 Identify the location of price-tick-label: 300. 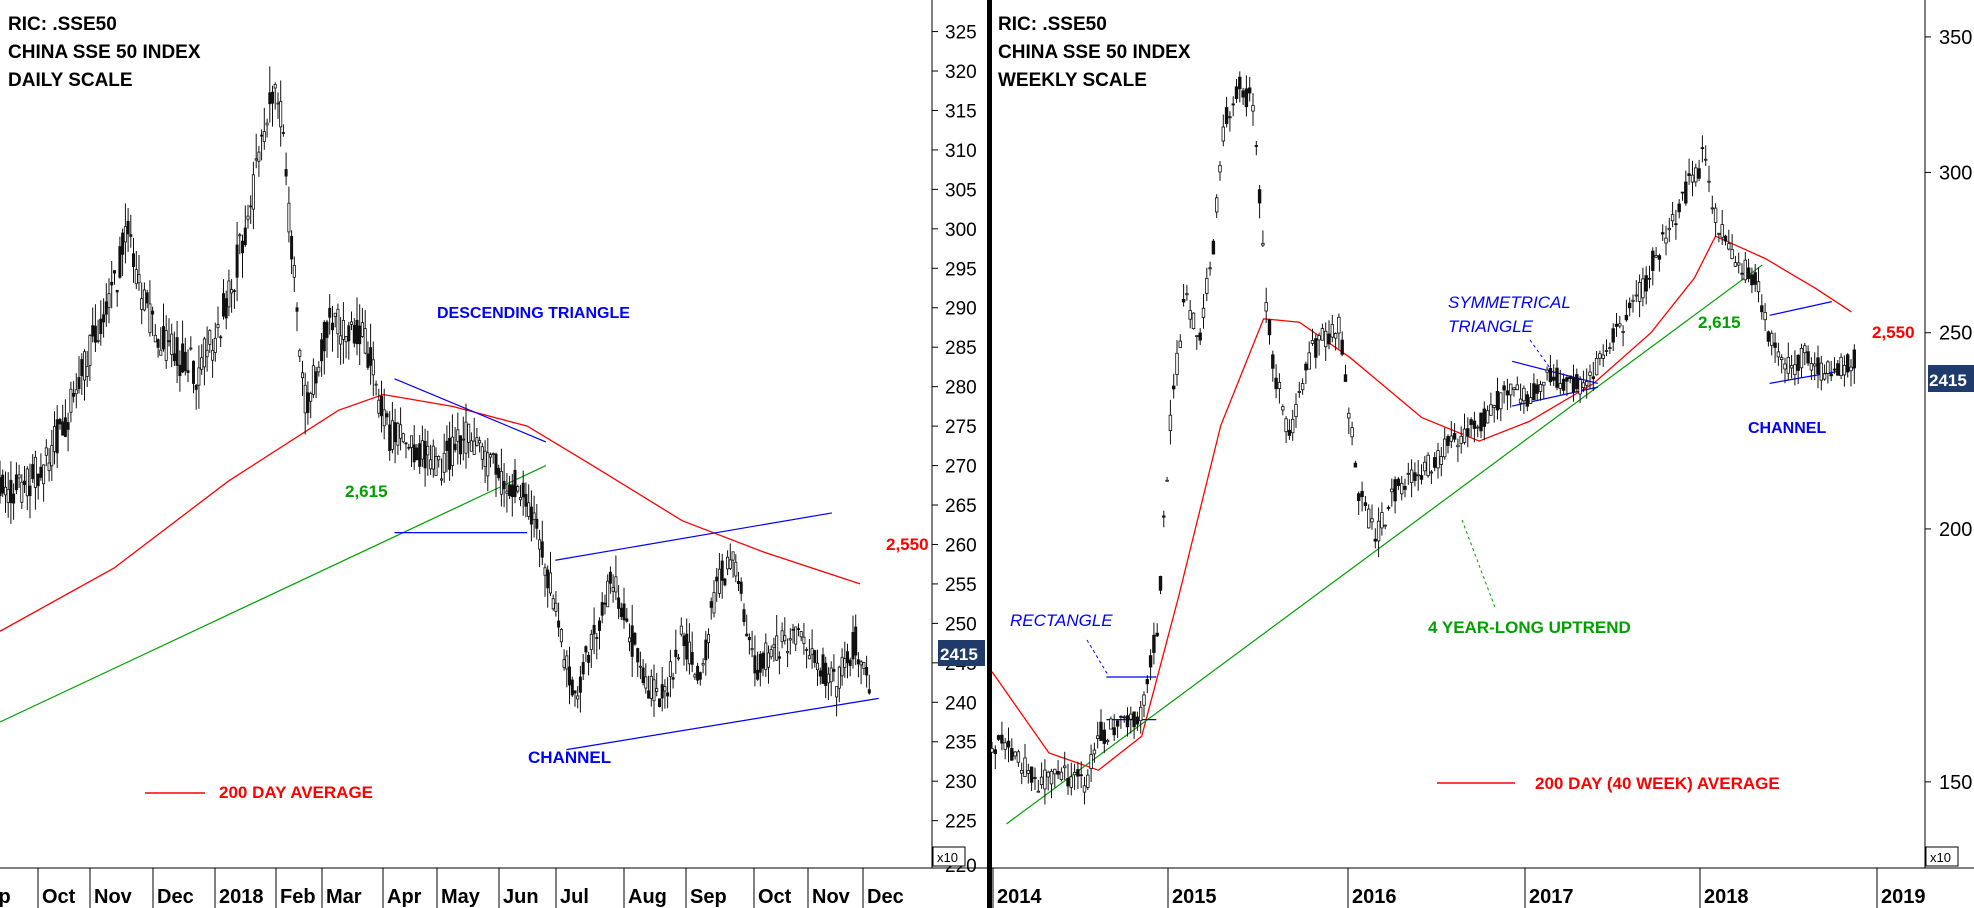
(1955, 173).